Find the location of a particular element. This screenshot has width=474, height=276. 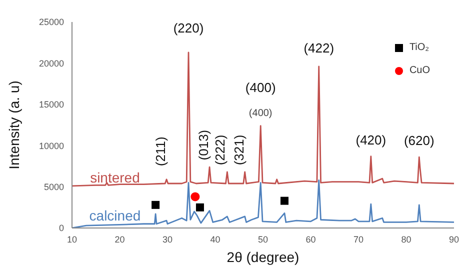

annotation: (222) is located at coordinates (220, 150).